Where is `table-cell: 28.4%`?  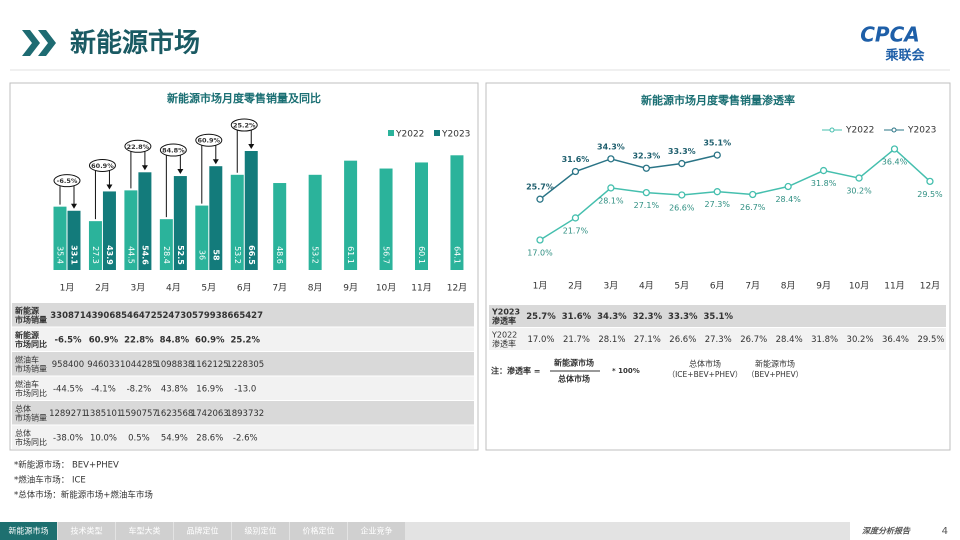
table-cell: 28.4% is located at coordinates (789, 340).